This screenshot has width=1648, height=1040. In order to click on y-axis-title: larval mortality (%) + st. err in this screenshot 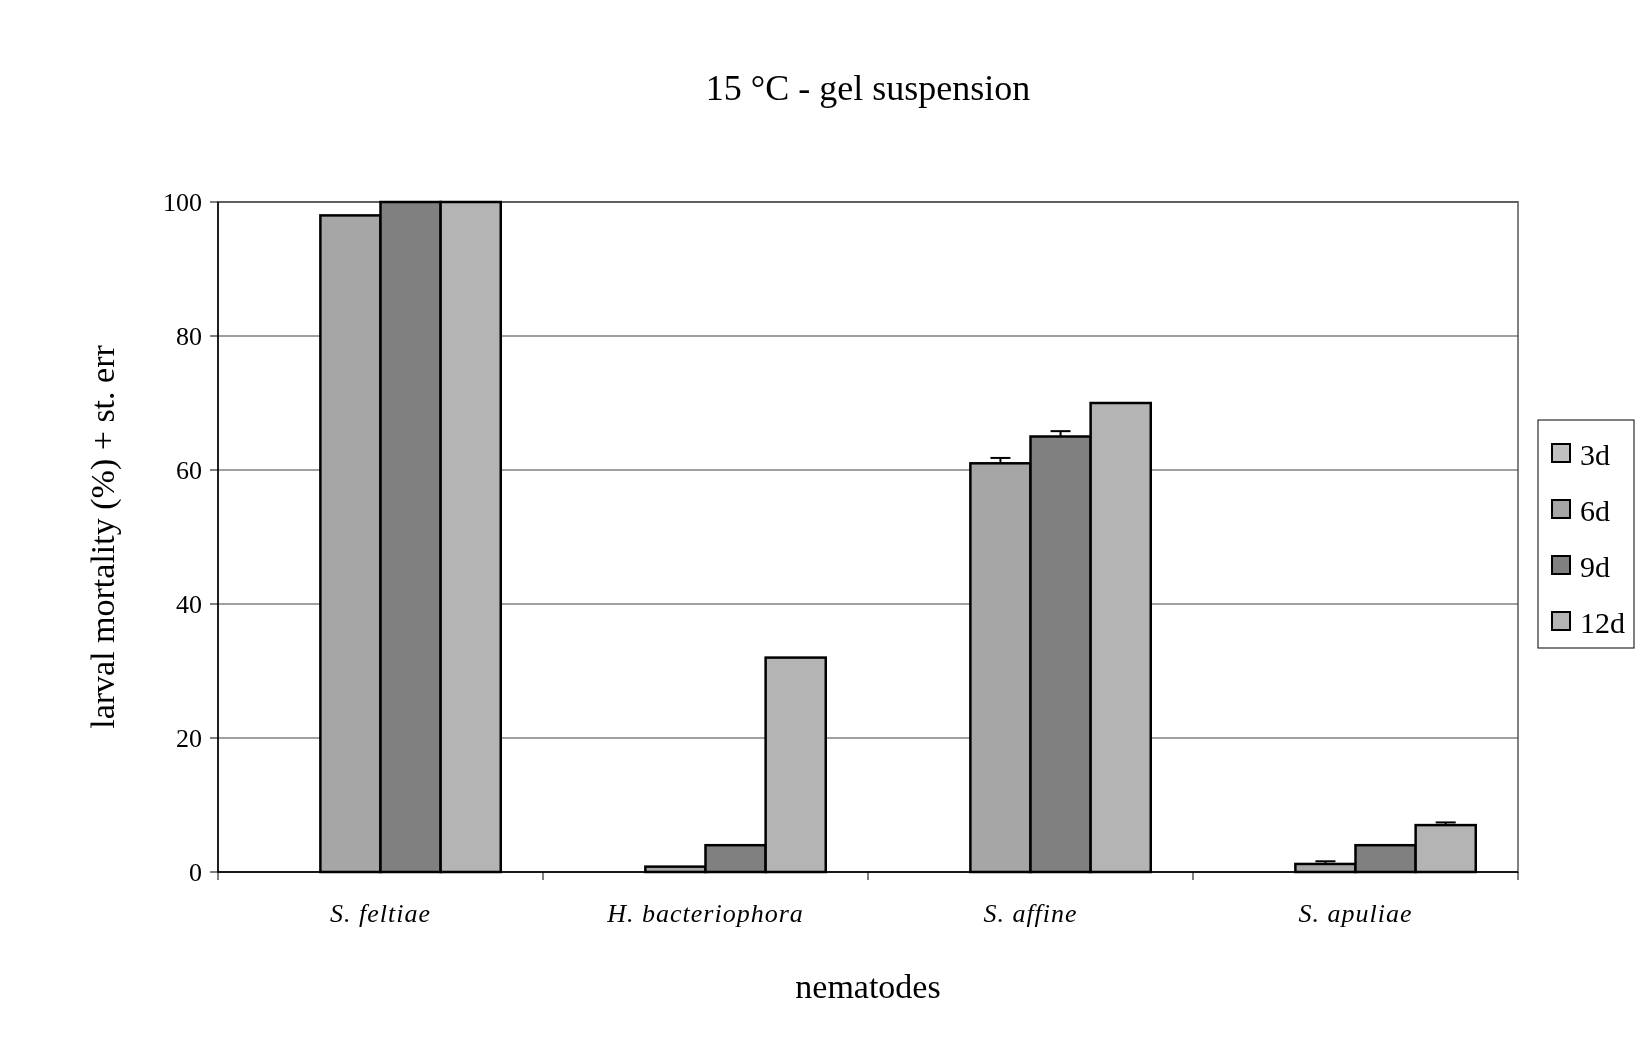, I will do `click(103, 536)`.